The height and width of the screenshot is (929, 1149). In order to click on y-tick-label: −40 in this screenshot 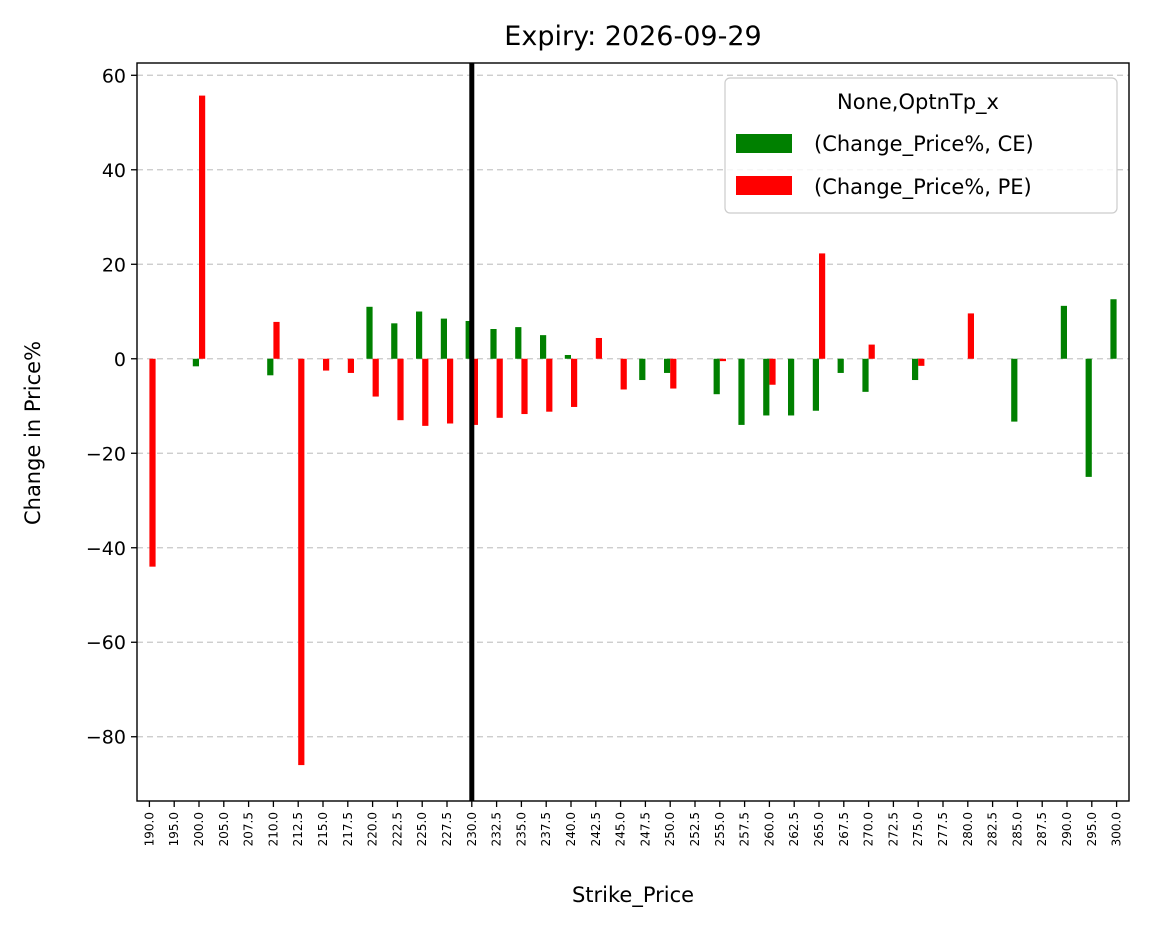, I will do `click(106, 549)`.